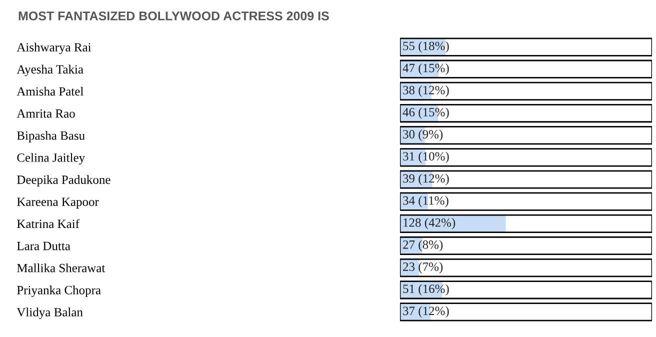 The width and height of the screenshot is (656, 337). I want to click on y-tick-label: Mallika Sherawat, so click(61, 267).